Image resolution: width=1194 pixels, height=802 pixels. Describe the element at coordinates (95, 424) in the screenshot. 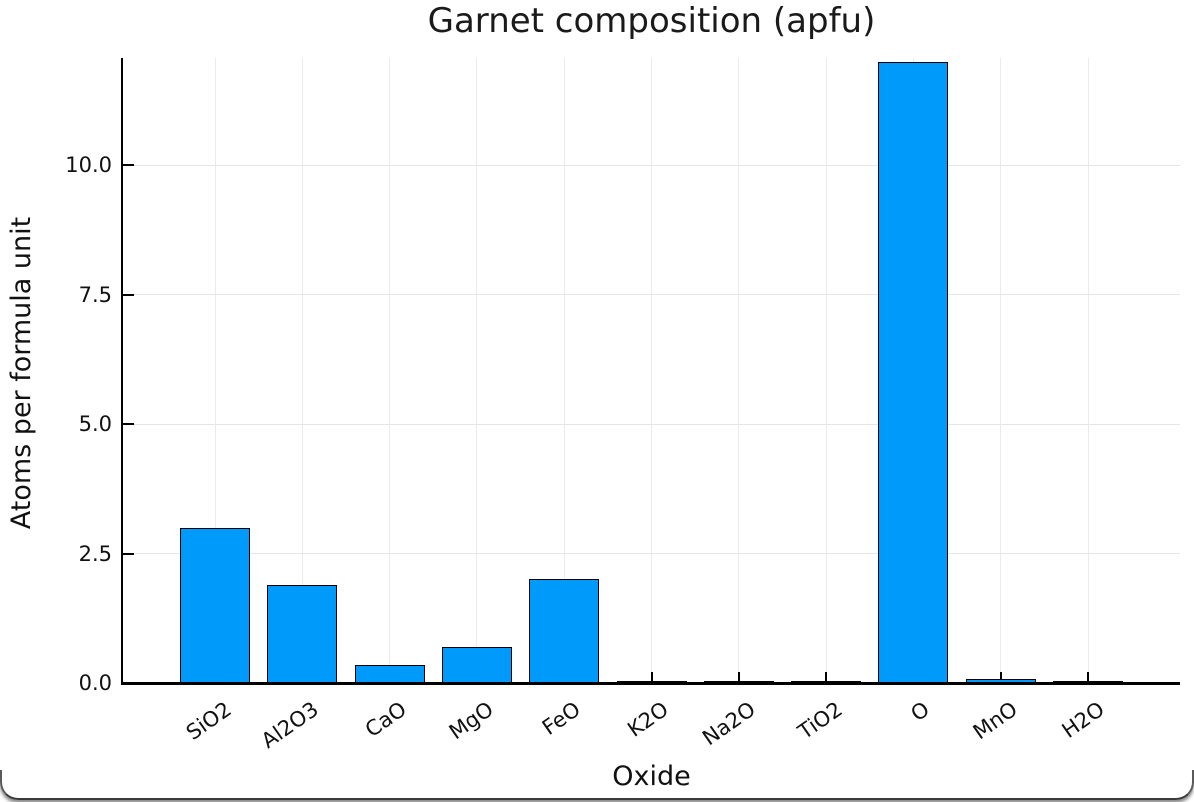

I see `y-tick-label: 5.0` at that location.